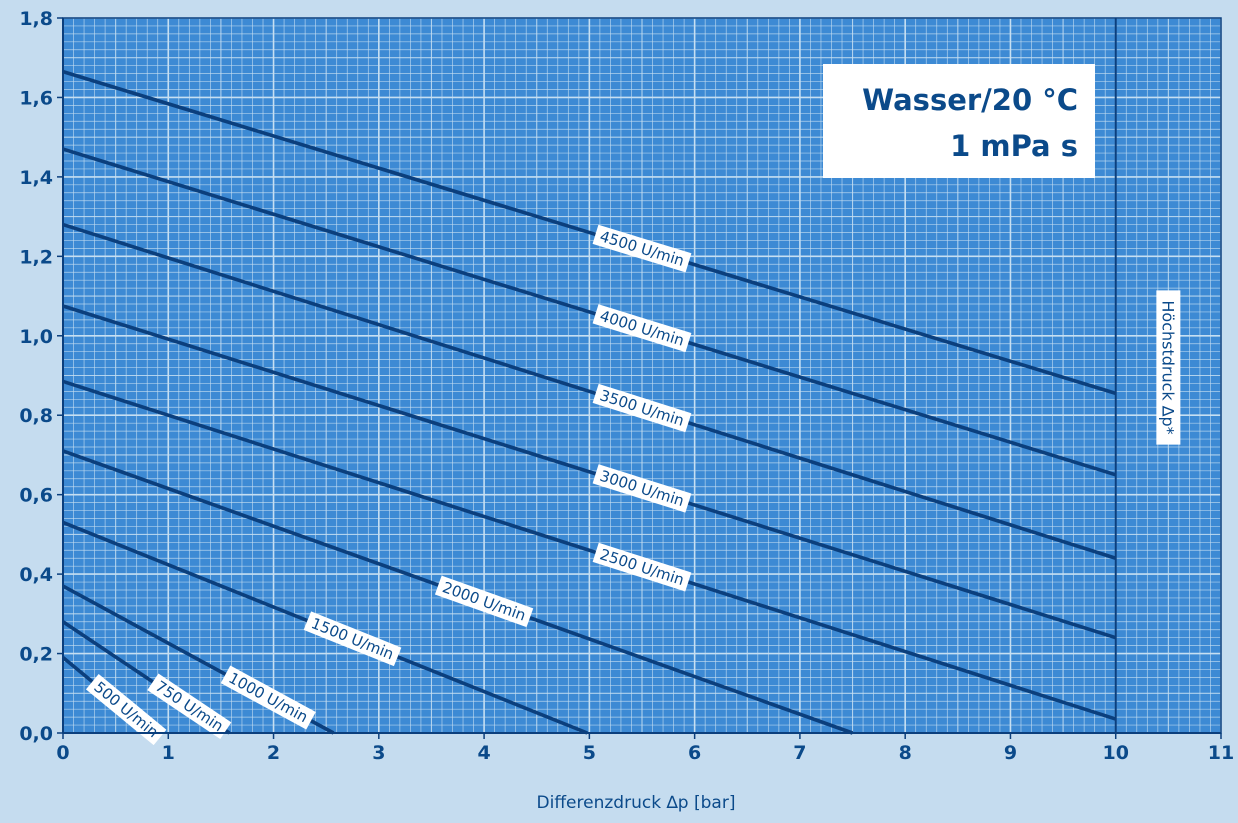 This screenshot has width=1238, height=823. I want to click on y-tick-label: 0,2, so click(36, 655).